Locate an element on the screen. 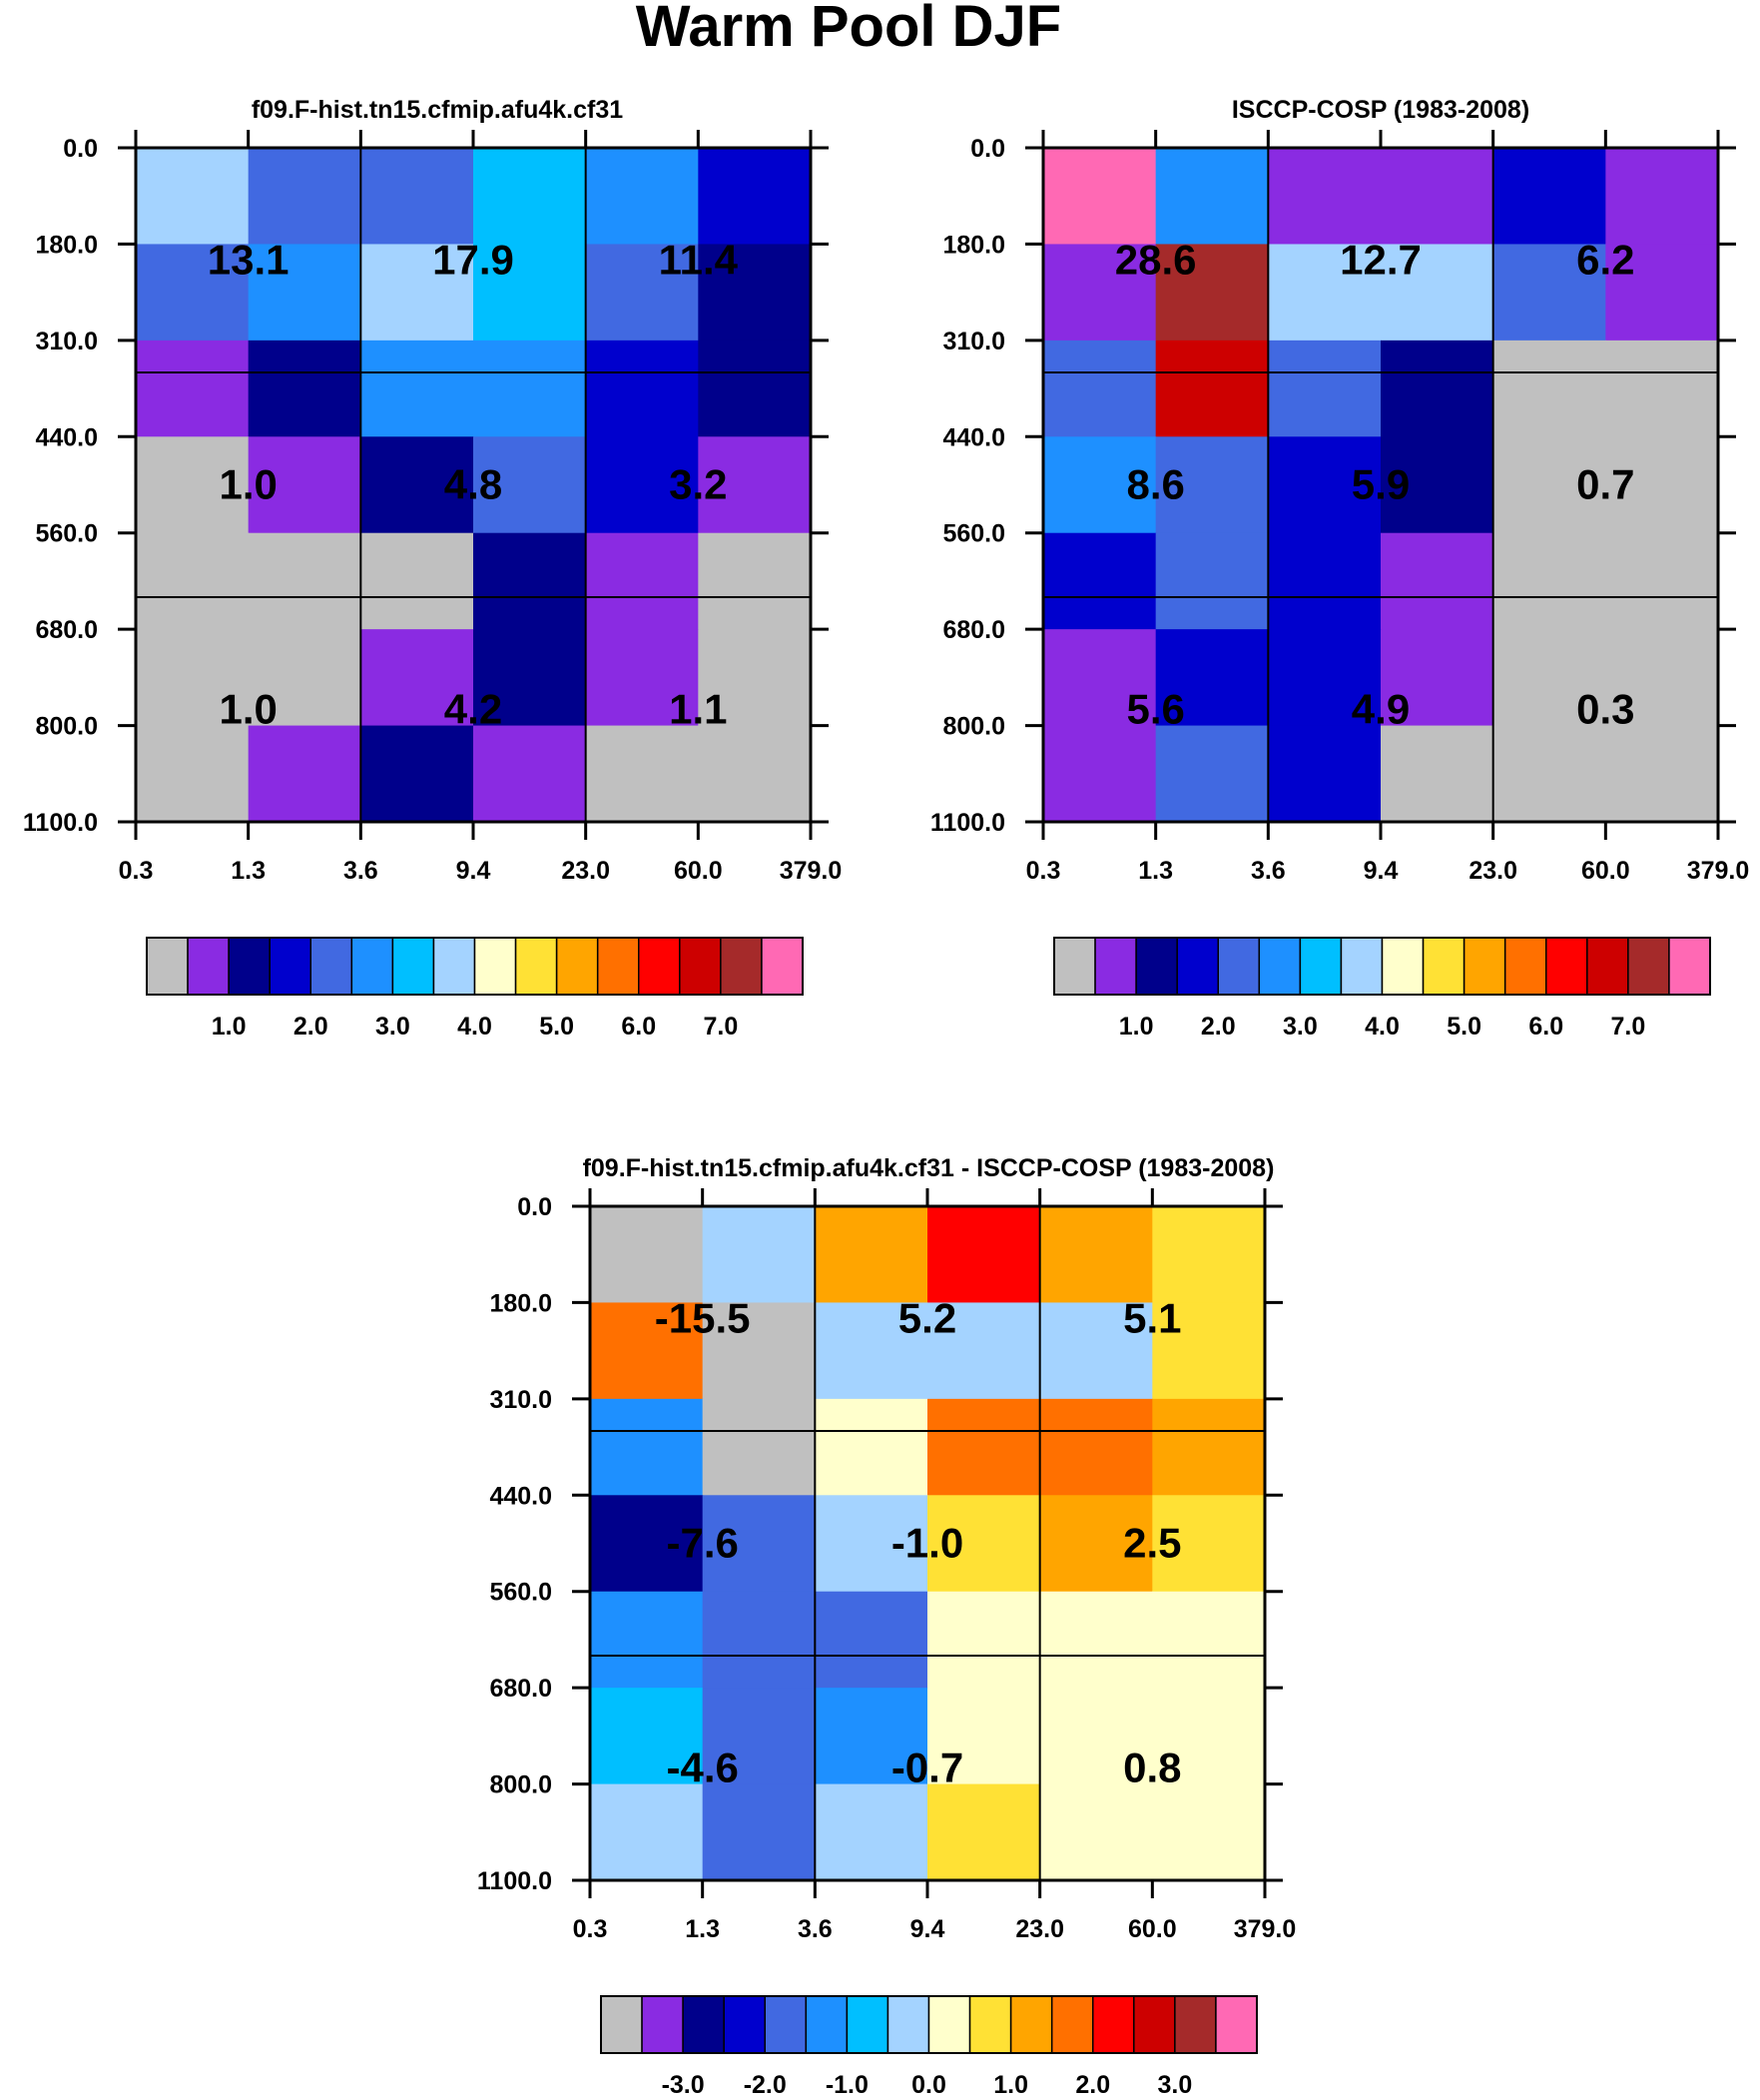 The image size is (1760, 2100). box-value: -0.7 is located at coordinates (927, 1768).